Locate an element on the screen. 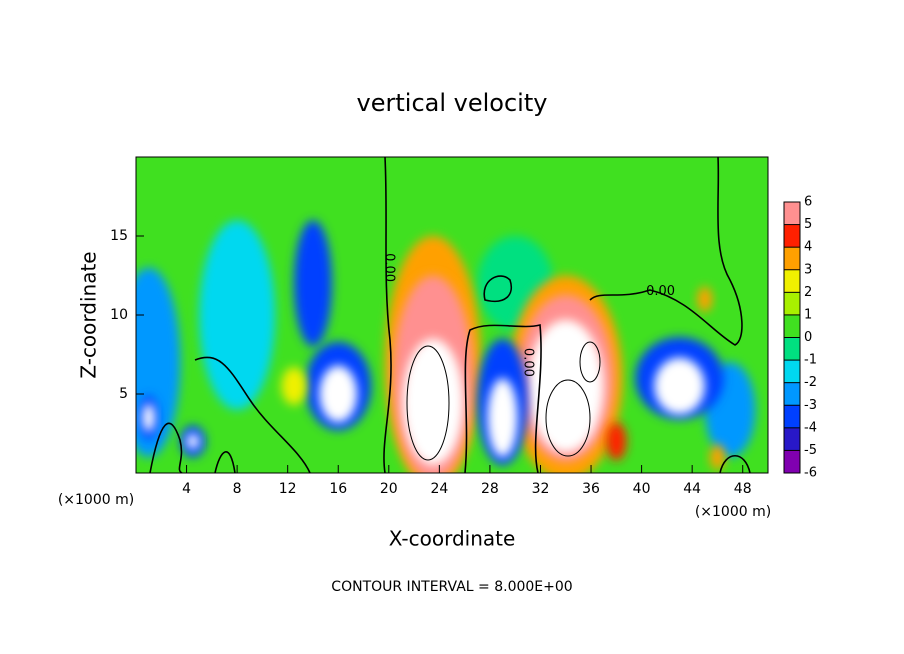  core-contours is located at coordinates (503, 401).